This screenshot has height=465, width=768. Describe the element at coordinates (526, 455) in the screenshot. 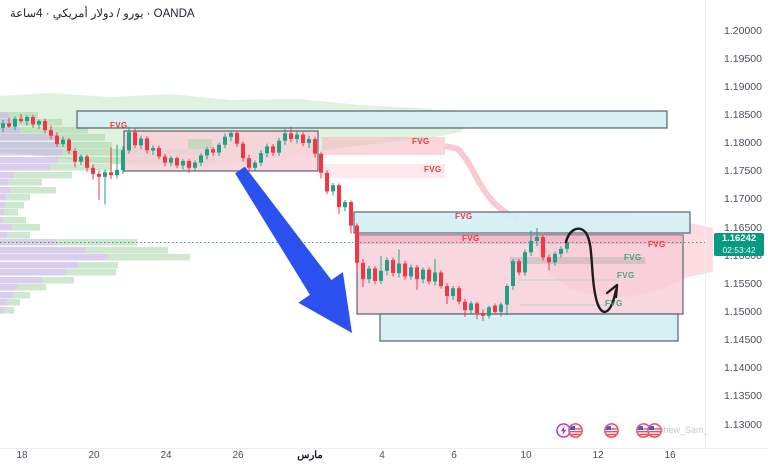

I see `time-axis-label: 10` at that location.